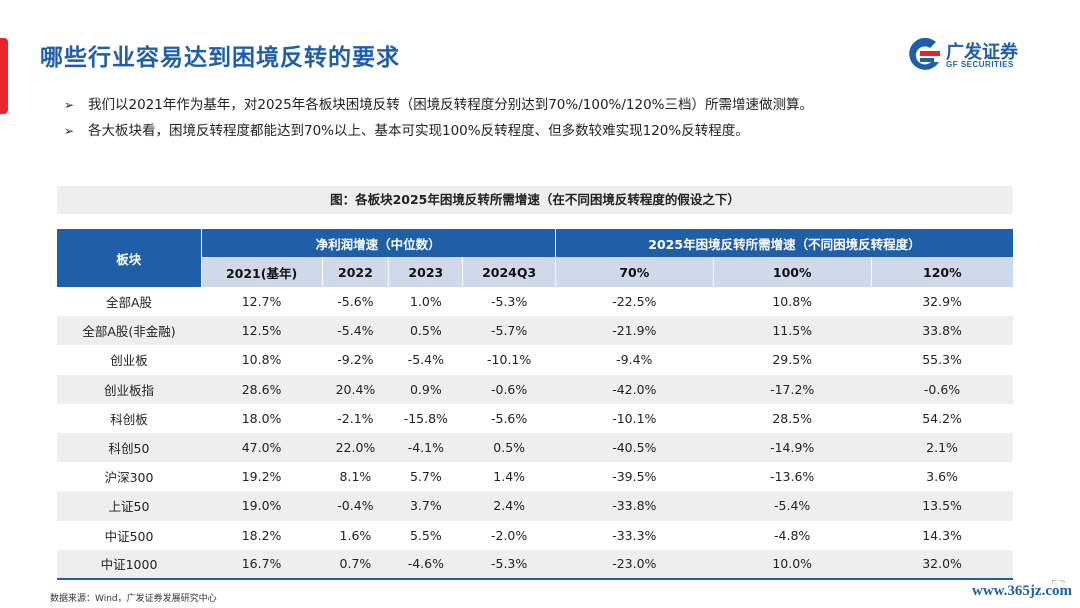 The width and height of the screenshot is (1080, 608). Describe the element at coordinates (509, 477) in the screenshot. I see `table-cell: 1.4%` at that location.